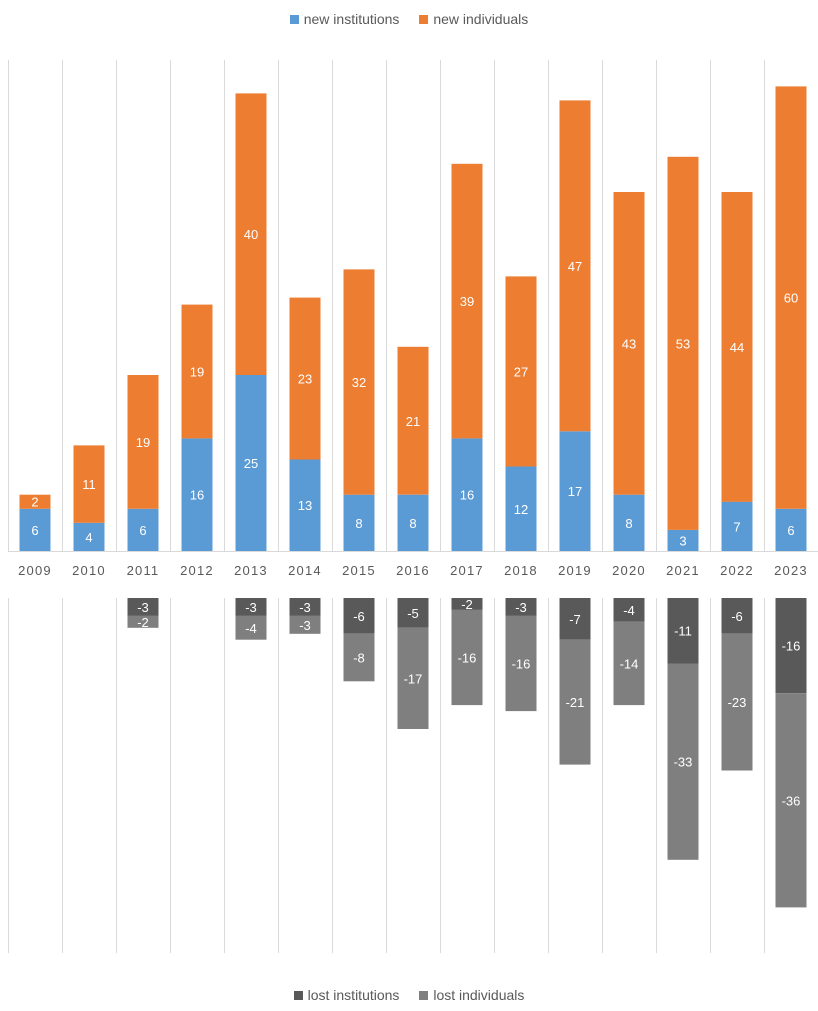 The image size is (818, 1011). Describe the element at coordinates (737, 702) in the screenshot. I see `data-label-lost-individuals: -23` at that location.